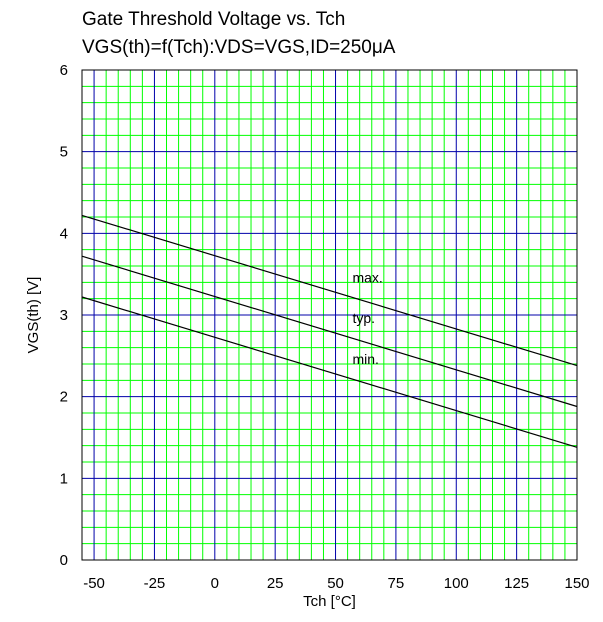 This screenshot has height=622, width=603. I want to click on x-tick-label: -50, so click(94, 583).